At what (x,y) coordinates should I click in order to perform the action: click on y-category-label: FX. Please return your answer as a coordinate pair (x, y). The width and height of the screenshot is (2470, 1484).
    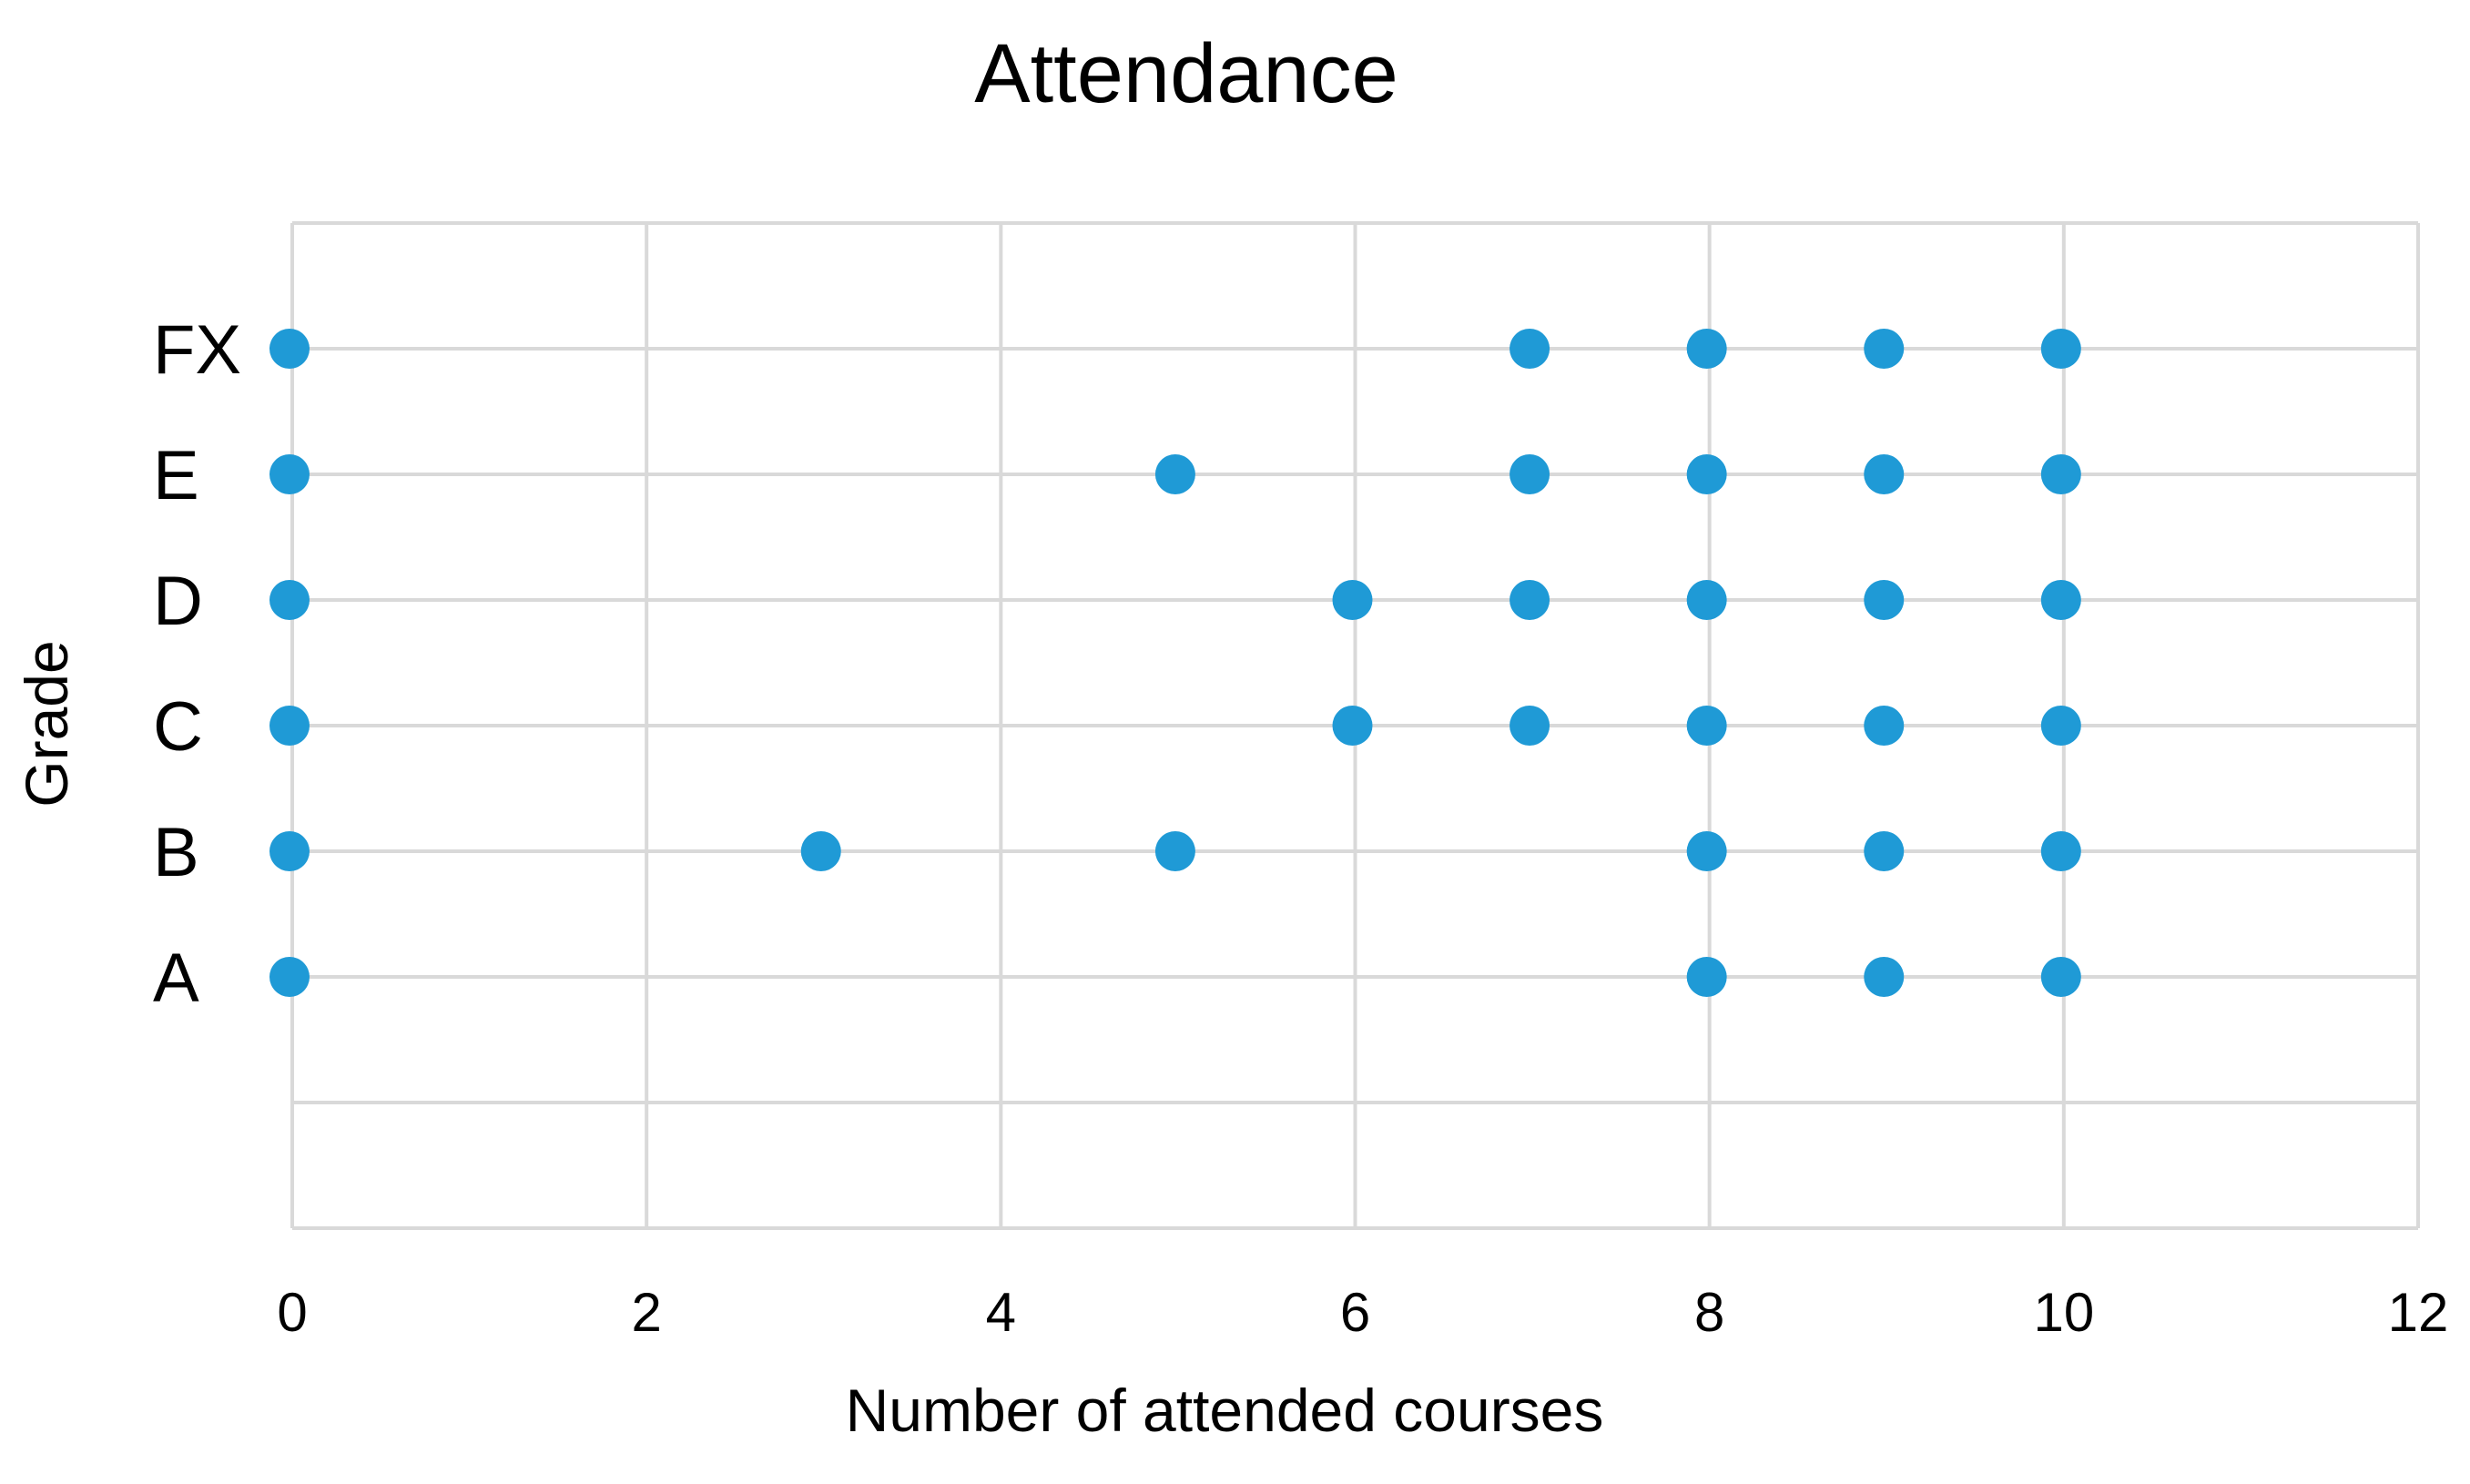
    Looking at the image, I should click on (197, 350).